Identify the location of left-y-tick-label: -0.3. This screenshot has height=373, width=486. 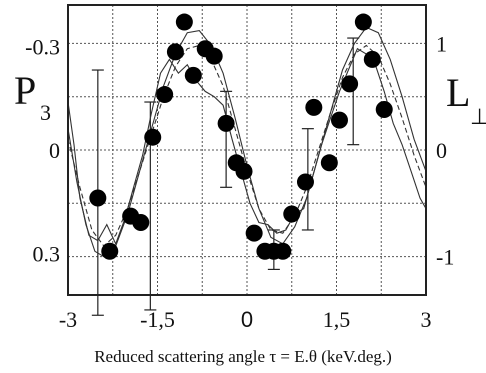
(42, 46).